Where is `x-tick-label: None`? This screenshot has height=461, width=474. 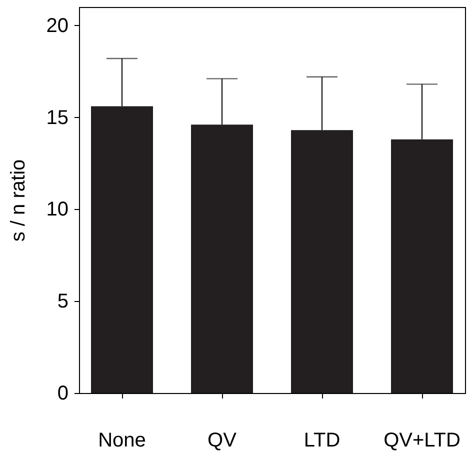
x-tick-label: None is located at coordinates (122, 441).